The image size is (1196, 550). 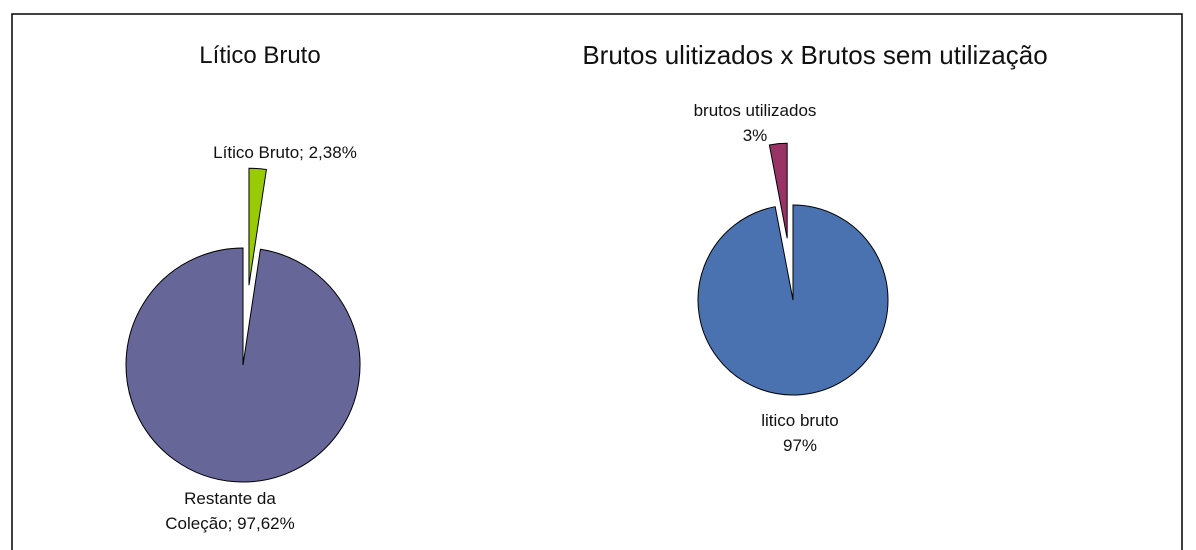 I want to click on data-label-line: brutos utilizados, so click(x=755, y=110).